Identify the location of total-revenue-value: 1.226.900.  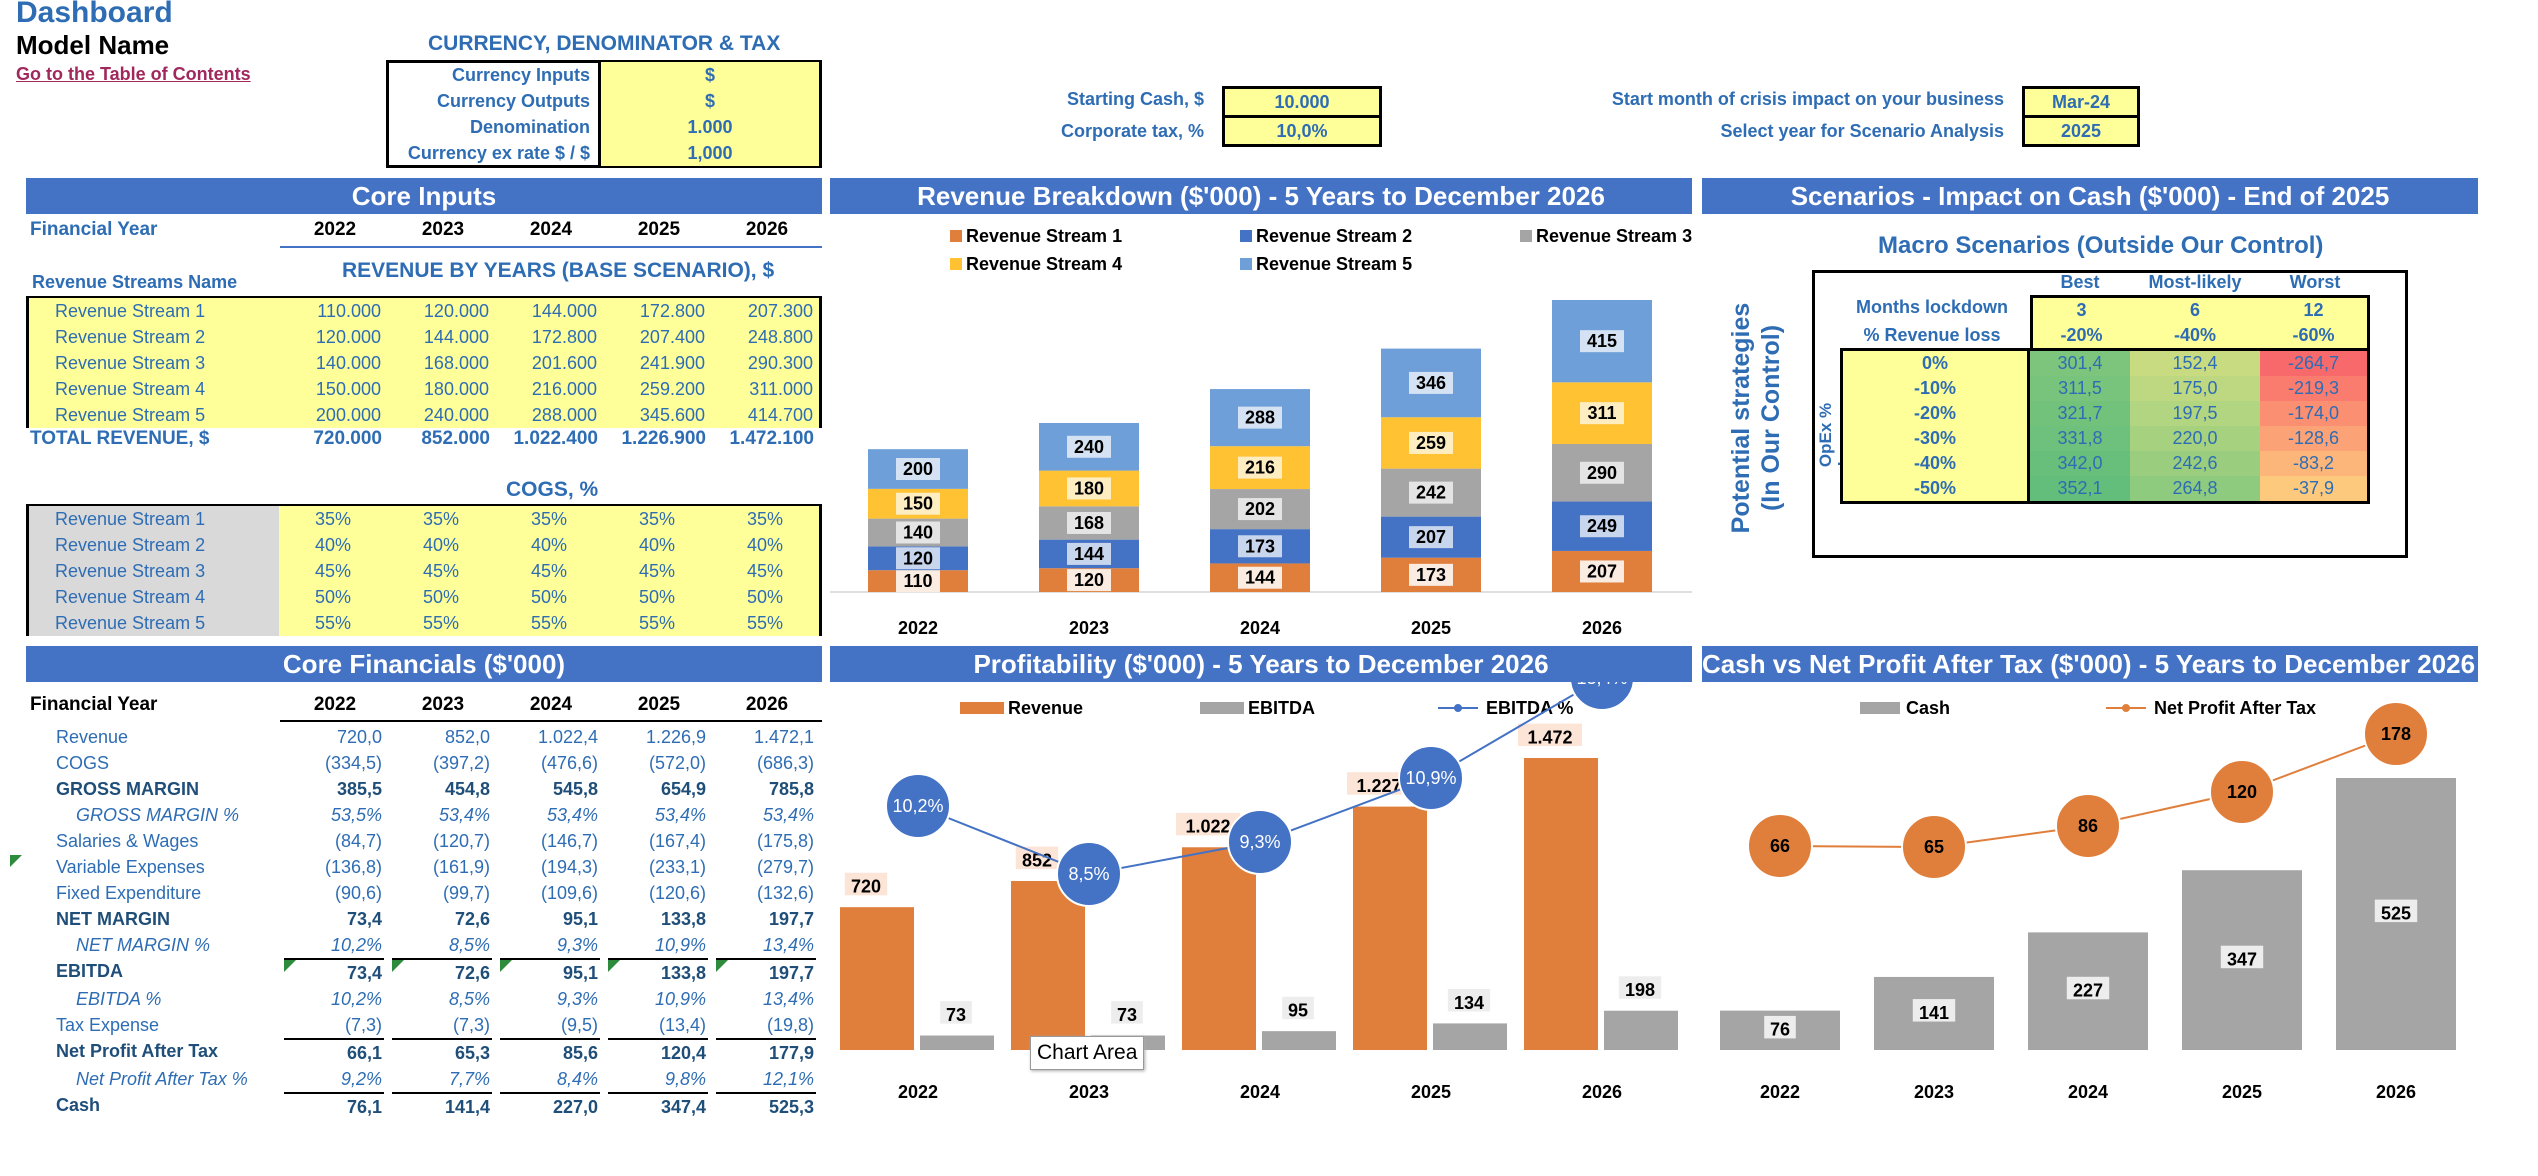
(663, 438).